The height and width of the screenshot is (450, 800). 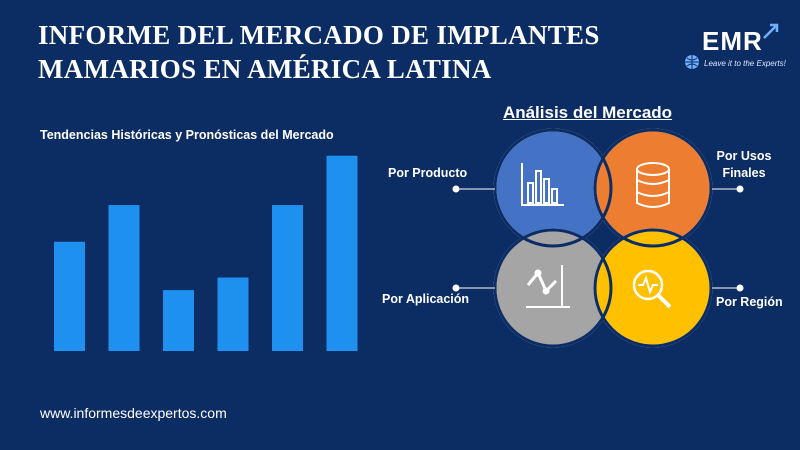 I want to click on connector-region, so click(x=728, y=288).